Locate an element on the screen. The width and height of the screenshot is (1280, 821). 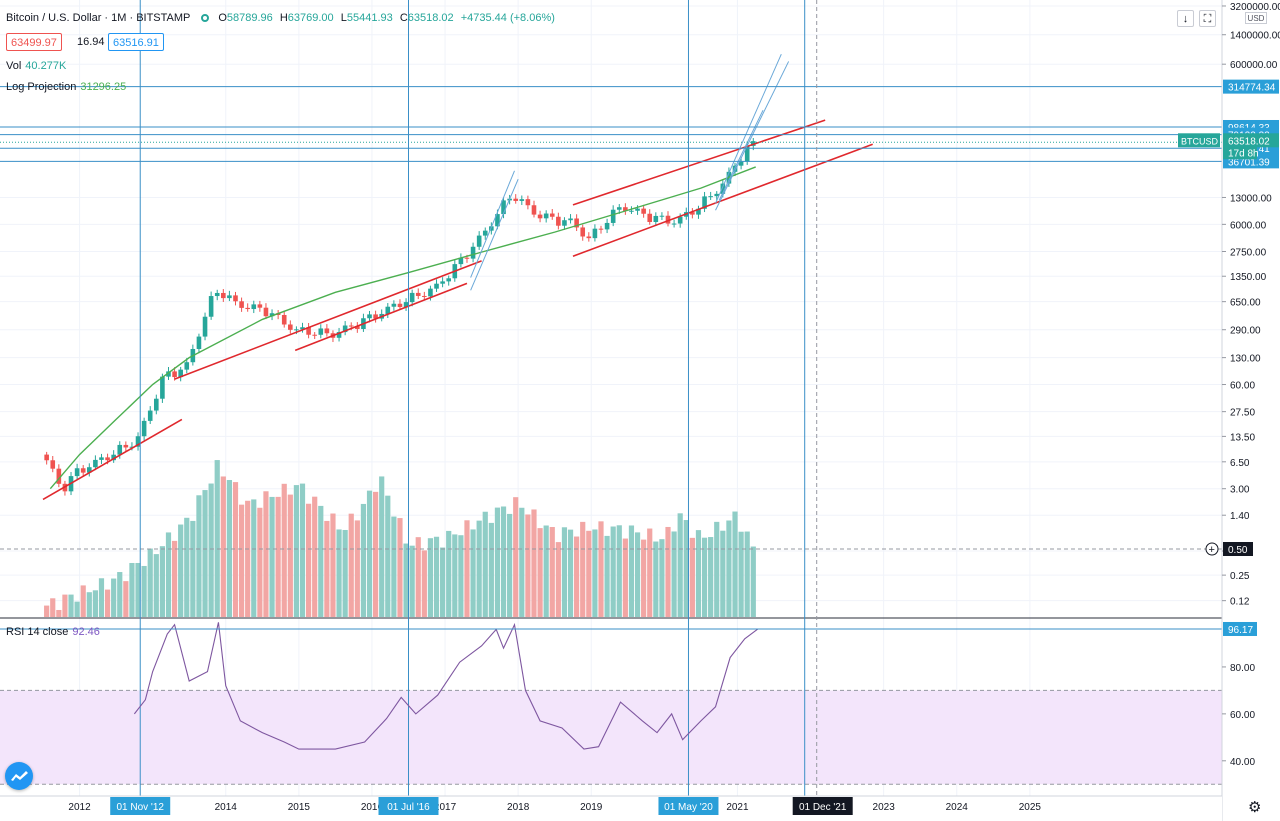
price-tick-label: 1.40 is located at coordinates (1240, 516).